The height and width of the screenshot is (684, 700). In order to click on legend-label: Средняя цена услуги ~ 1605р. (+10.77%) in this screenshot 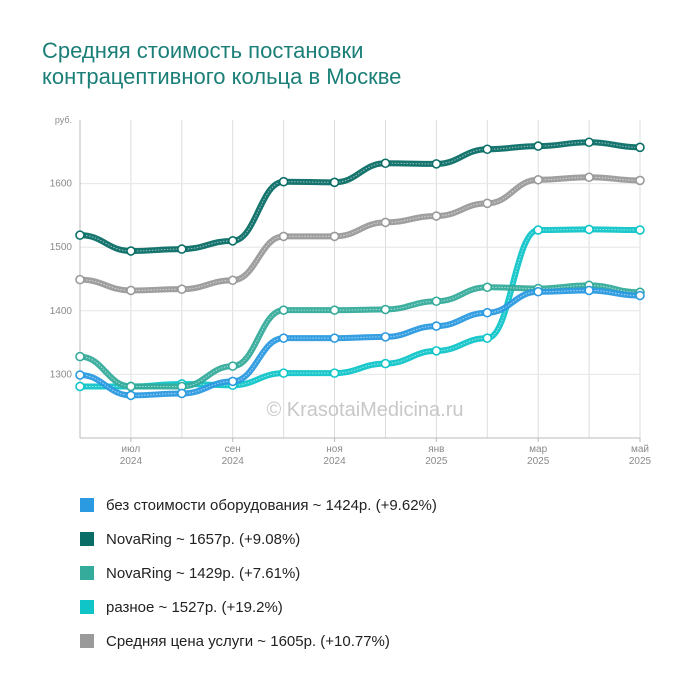, I will do `click(248, 641)`.